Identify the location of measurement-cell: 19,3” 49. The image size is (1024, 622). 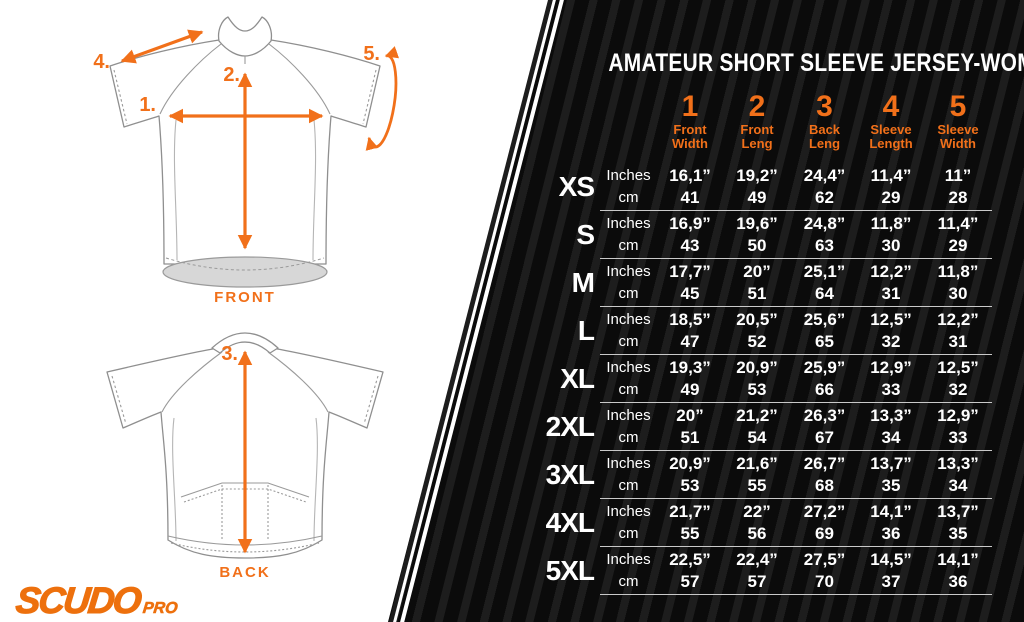
(690, 378).